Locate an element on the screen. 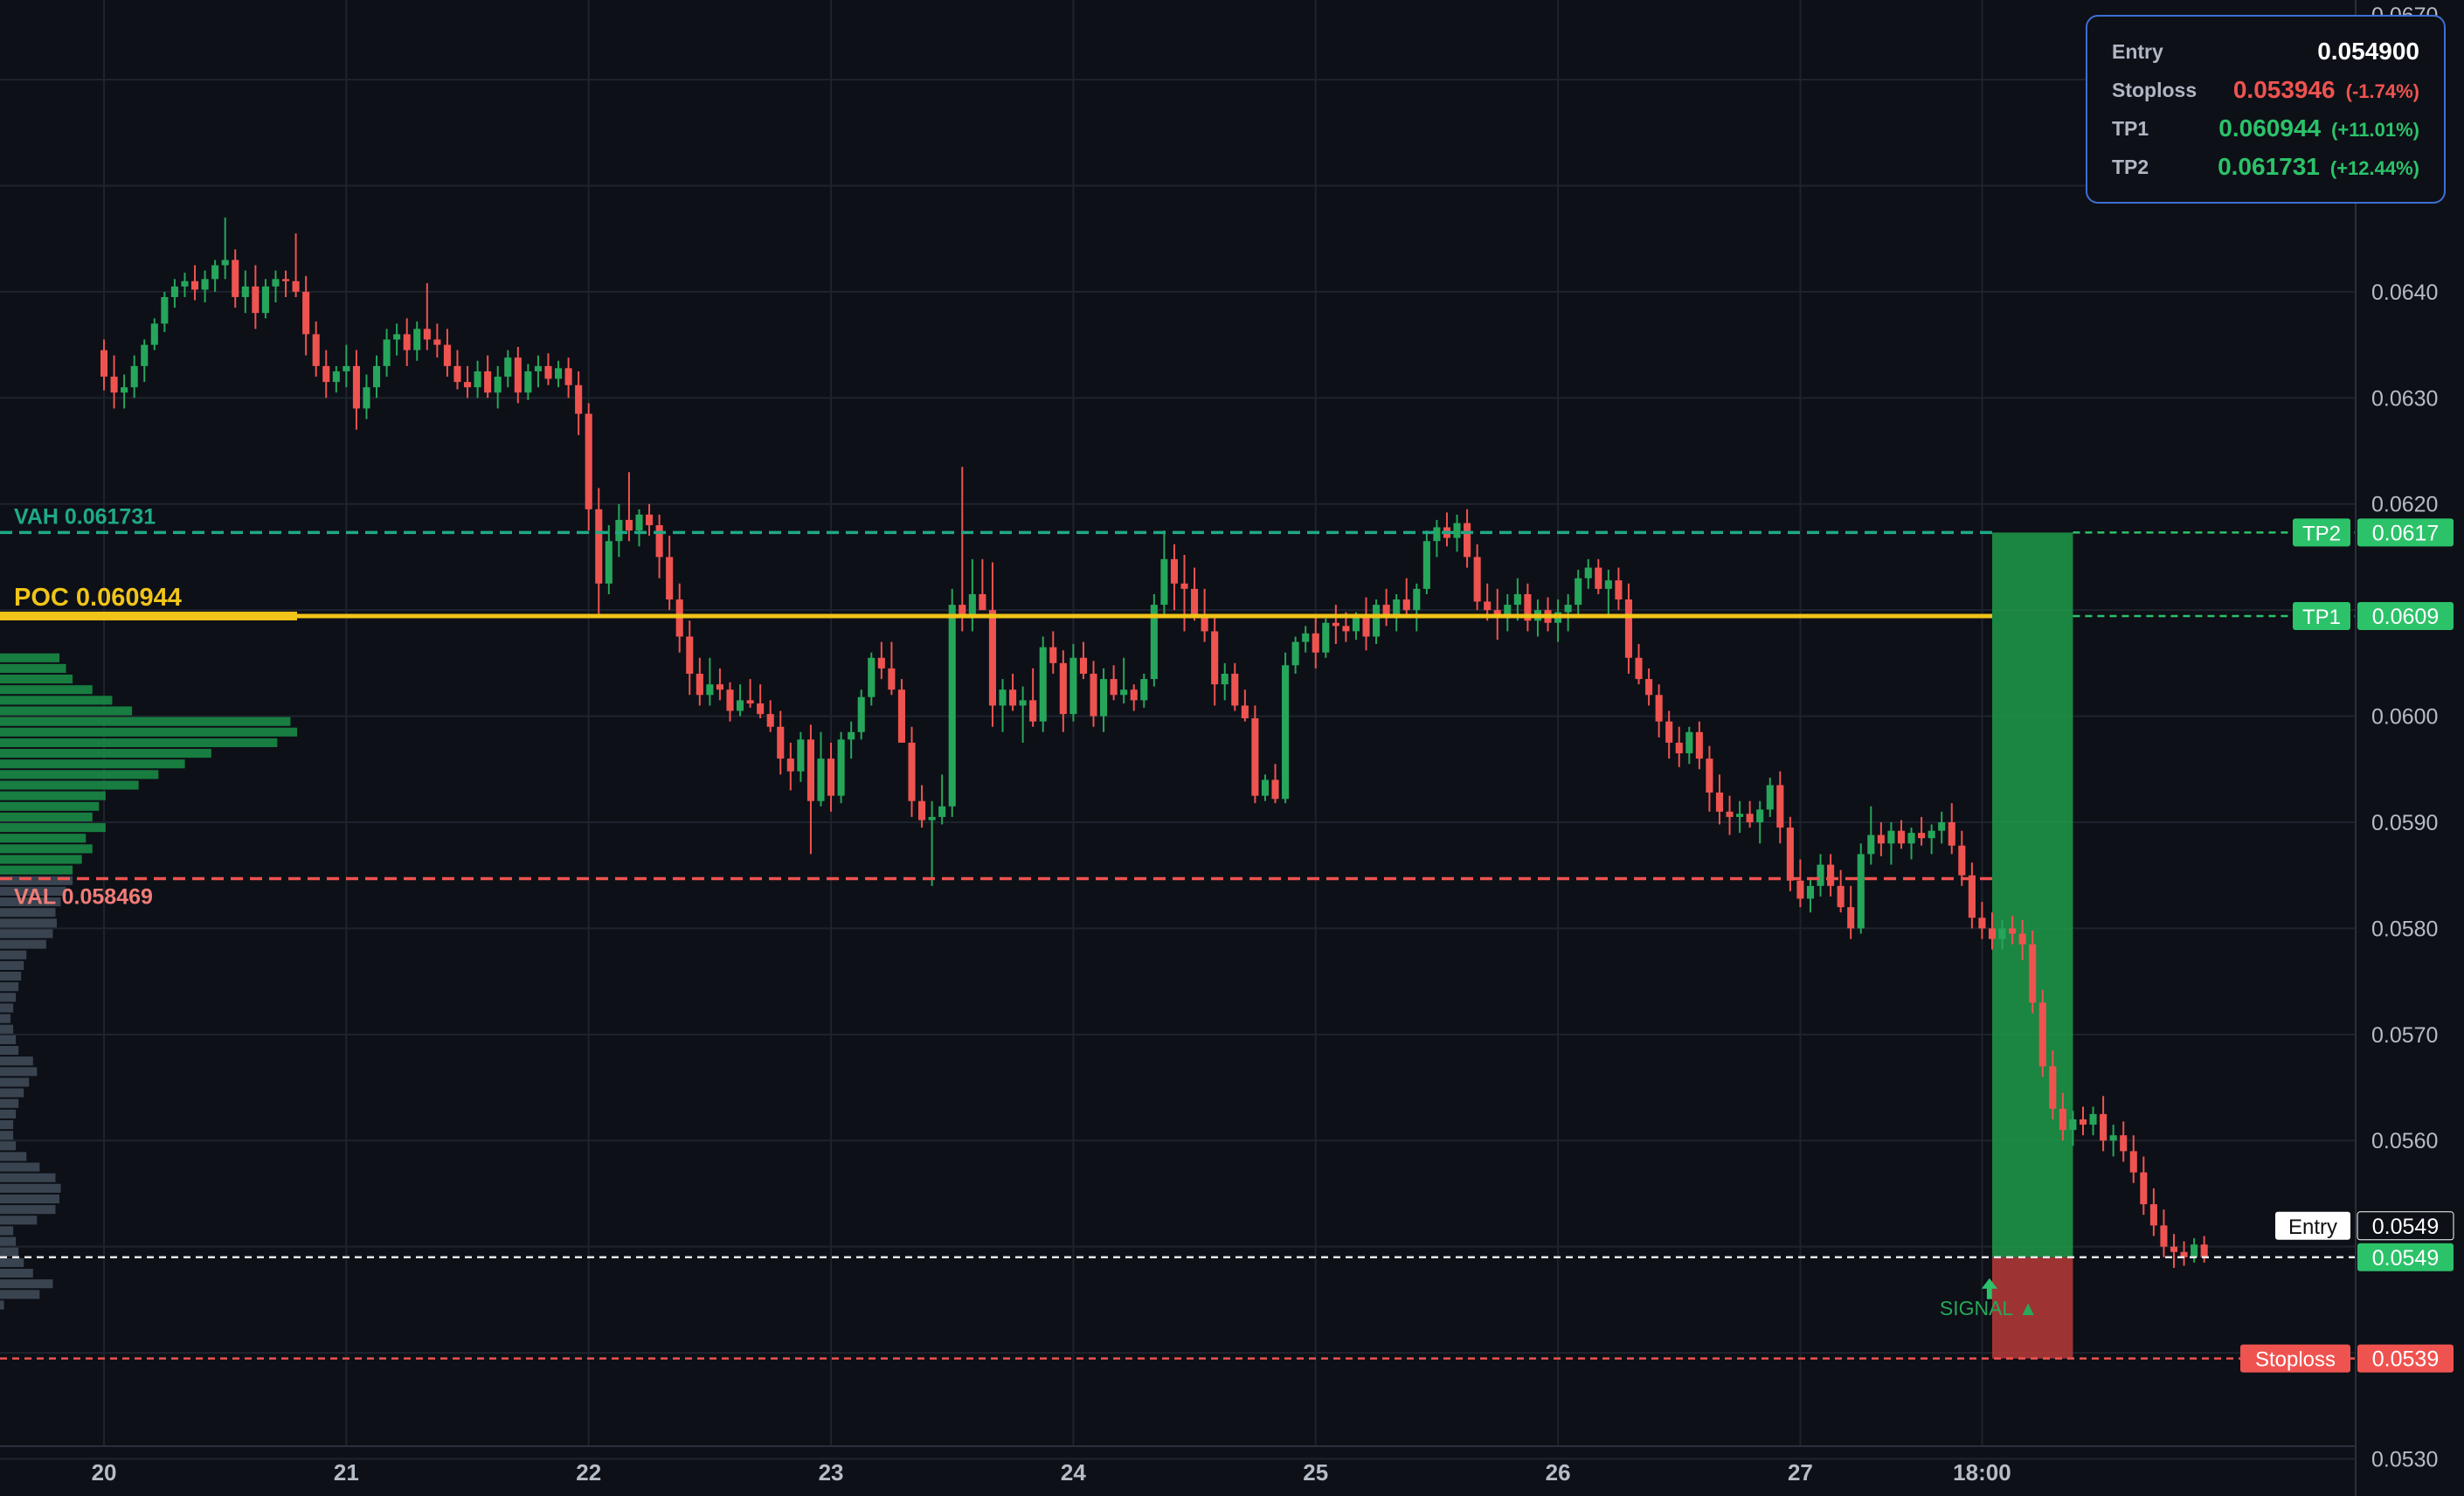  panel-row-stoploss: Stoploss 0.053946 (-1.74%) is located at coordinates (2265, 90).